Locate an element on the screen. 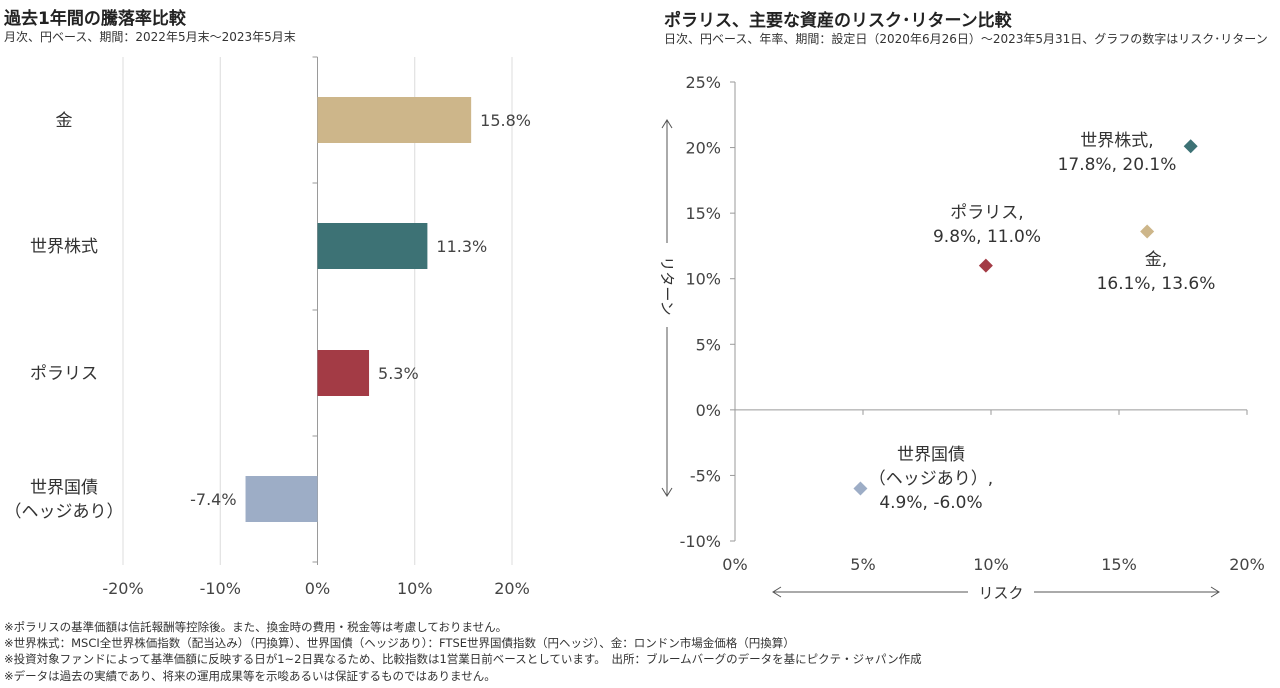  data-label: 15.8% is located at coordinates (505, 120).